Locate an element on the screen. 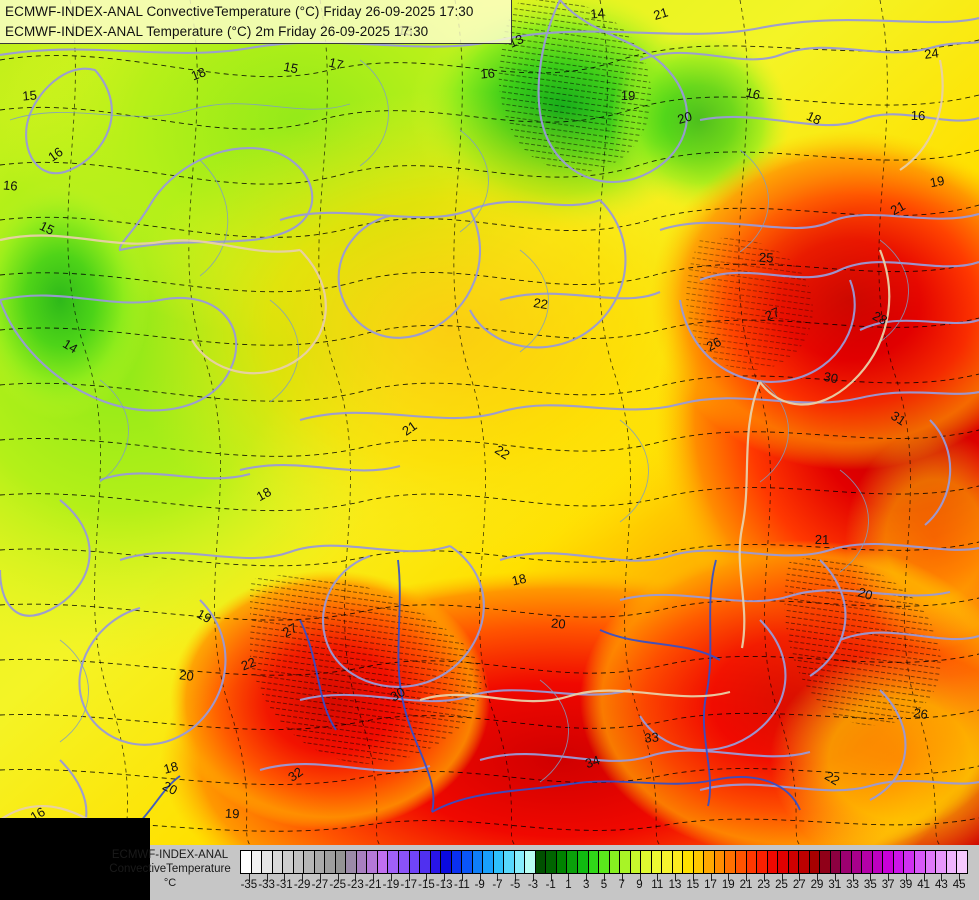  svg-text: 26 is located at coordinates (920, 713).